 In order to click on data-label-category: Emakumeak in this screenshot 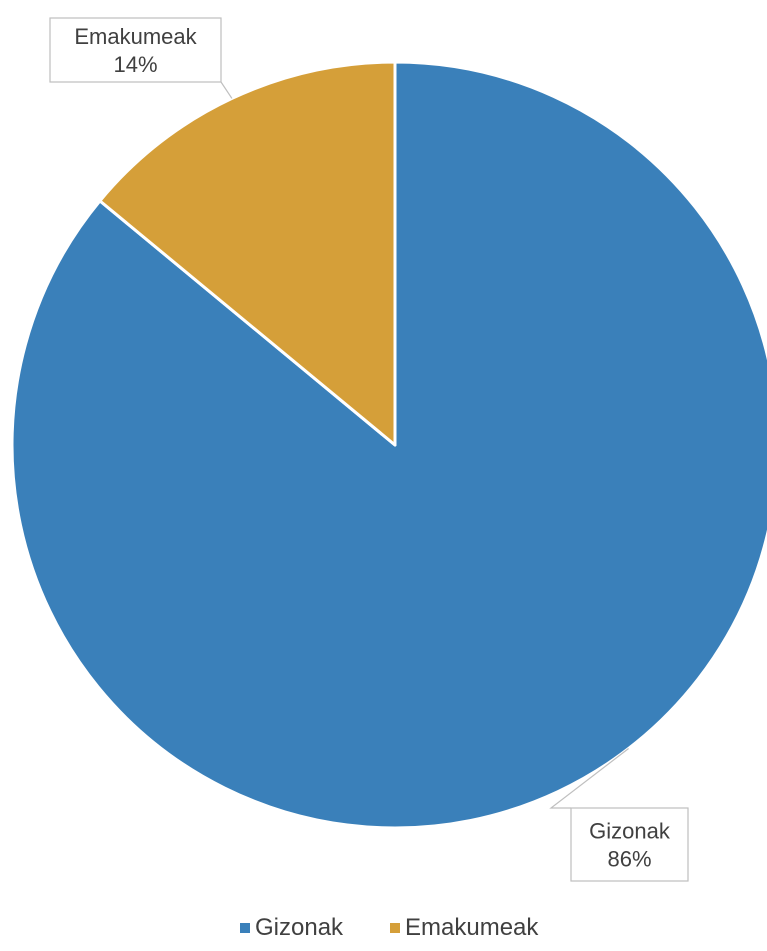, I will do `click(135, 36)`.